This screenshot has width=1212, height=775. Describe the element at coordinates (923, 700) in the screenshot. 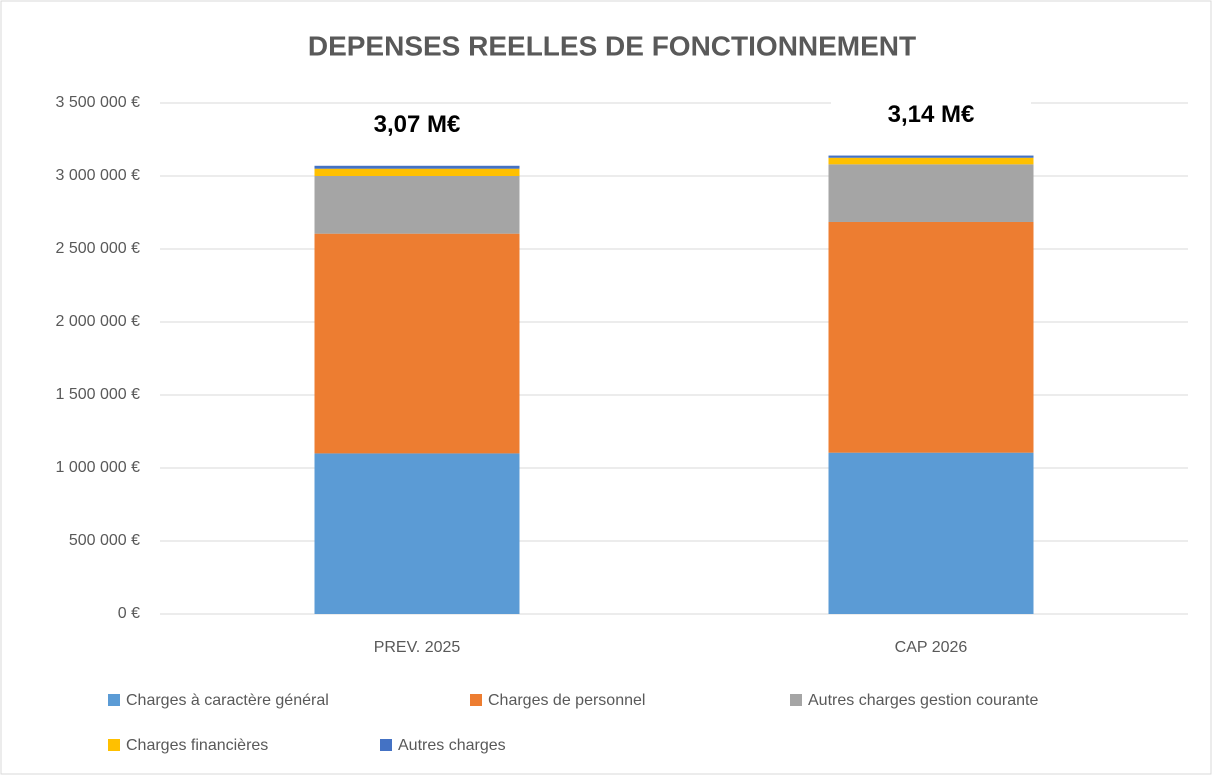

I see `legend-label: Autres charges gestion courante` at that location.